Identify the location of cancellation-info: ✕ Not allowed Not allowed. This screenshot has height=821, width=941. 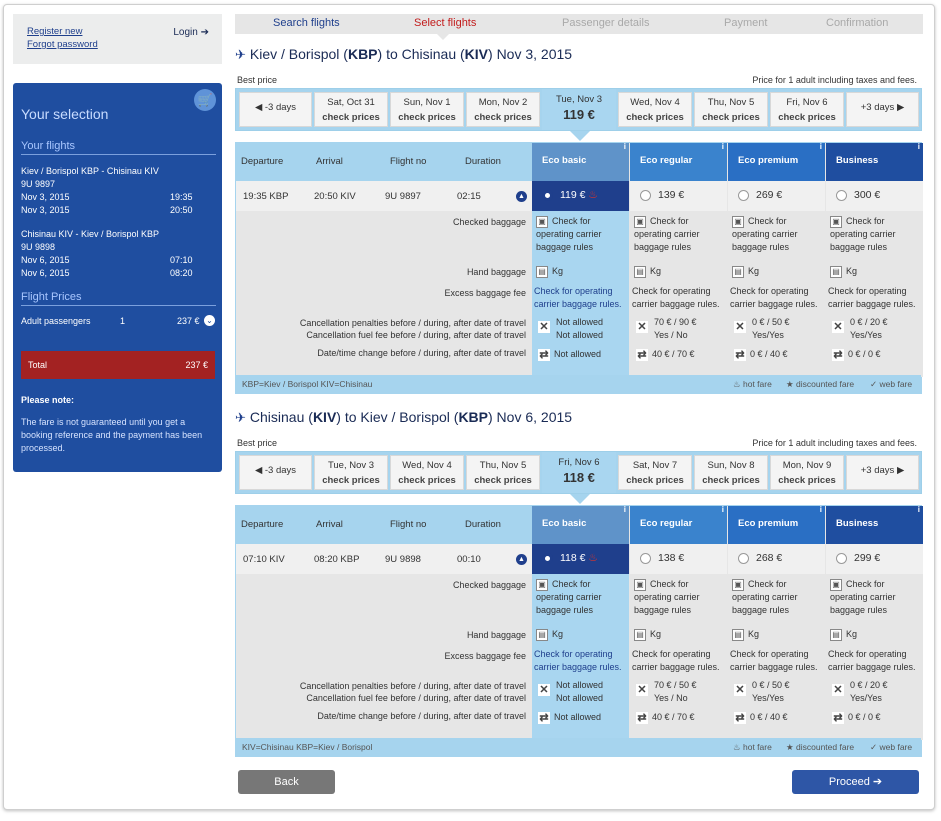
(571, 691).